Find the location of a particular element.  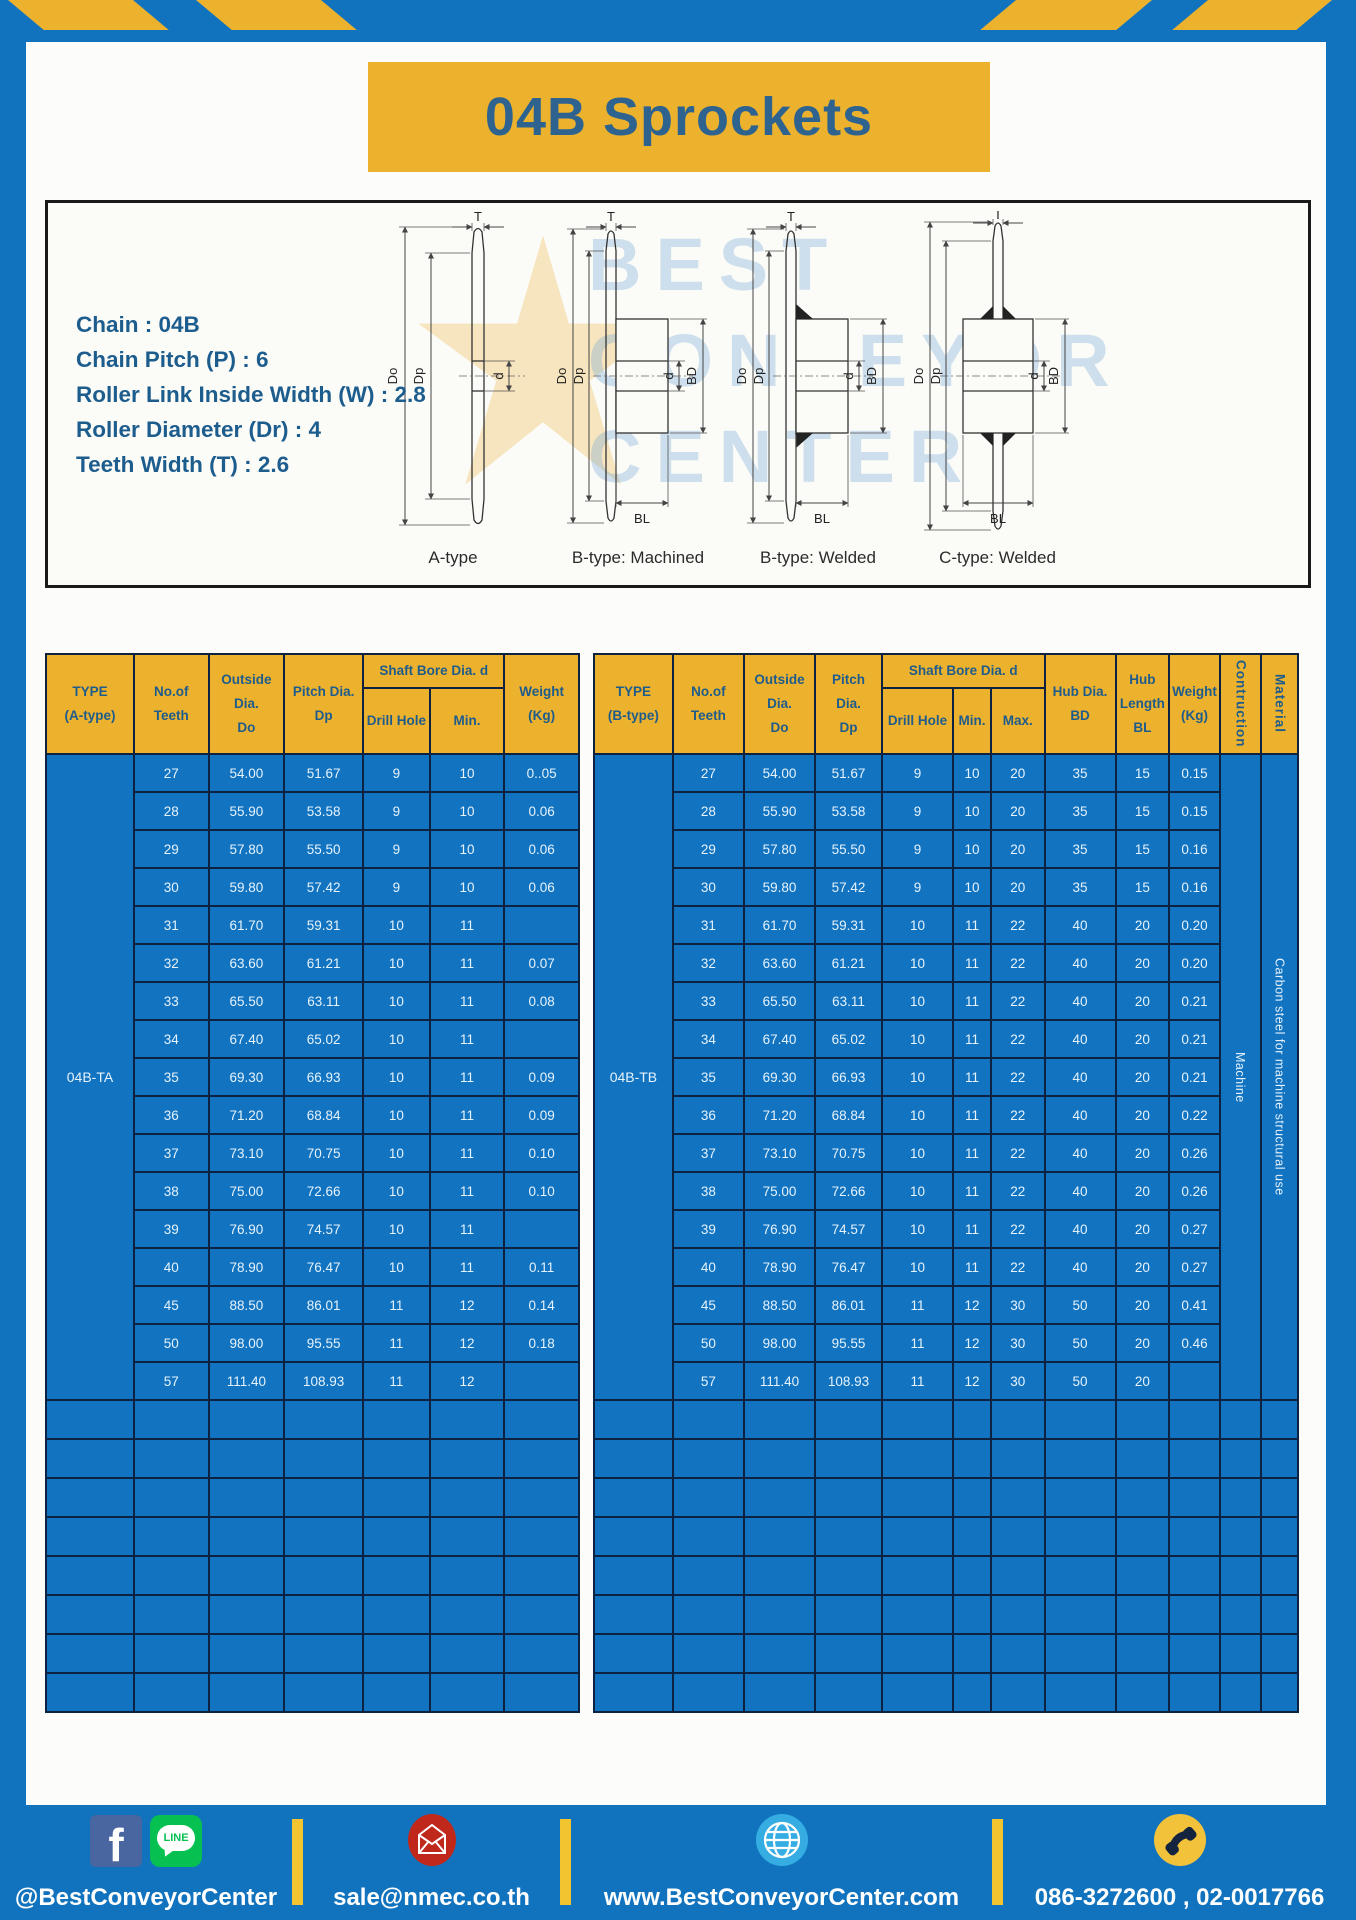

table-row: 34 67.40 65.02 10 11 is located at coordinates (313, 1039).